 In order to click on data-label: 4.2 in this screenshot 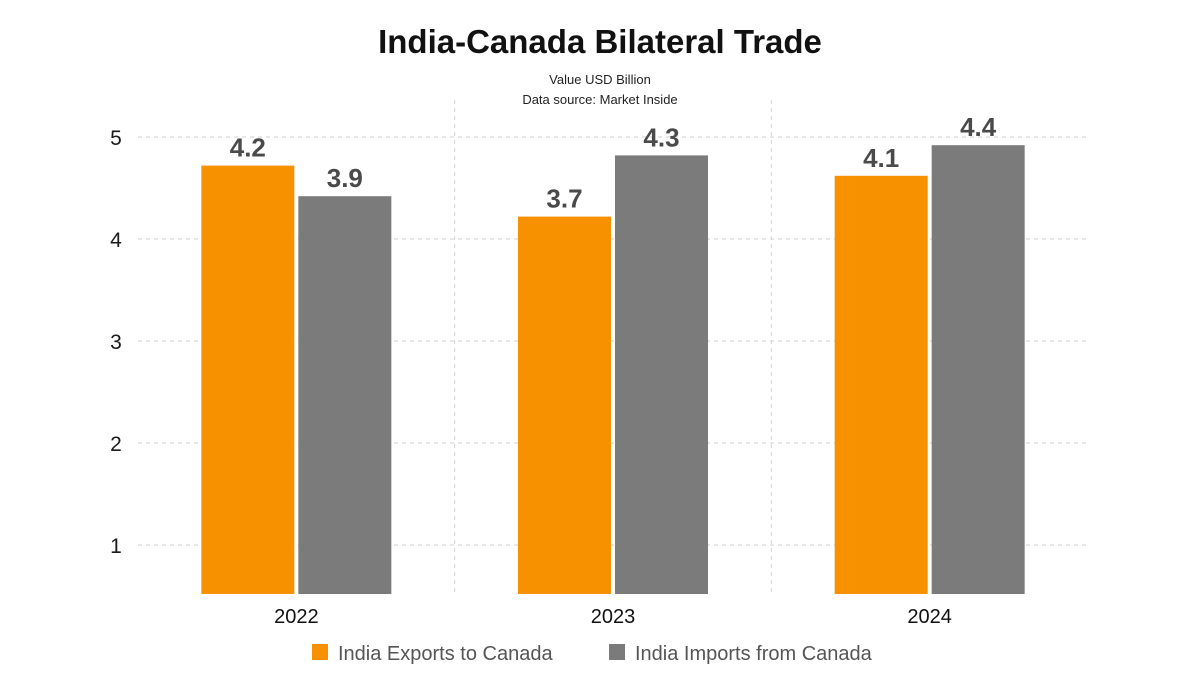, I will do `click(248, 148)`.